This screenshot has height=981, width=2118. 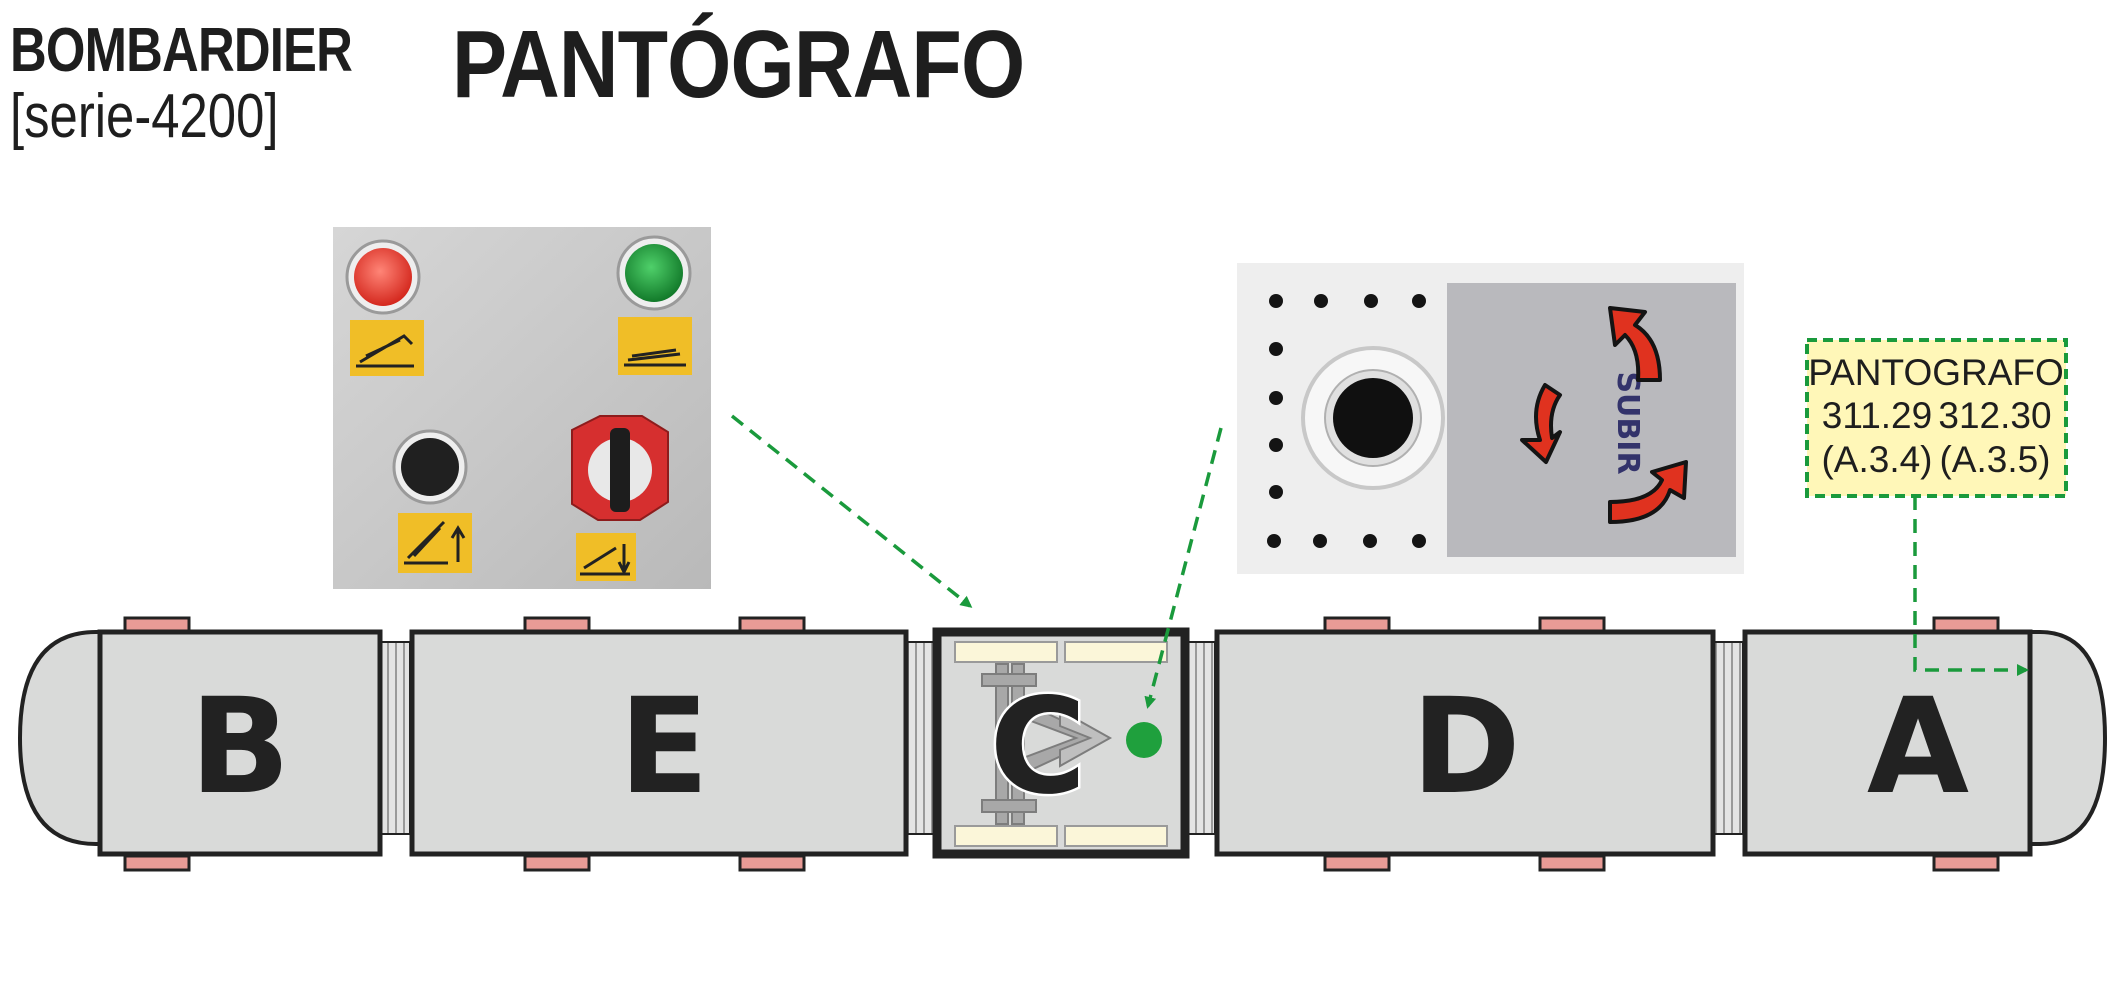 What do you see at coordinates (1373, 418) in the screenshot?
I see `key-hole-icon` at bounding box center [1373, 418].